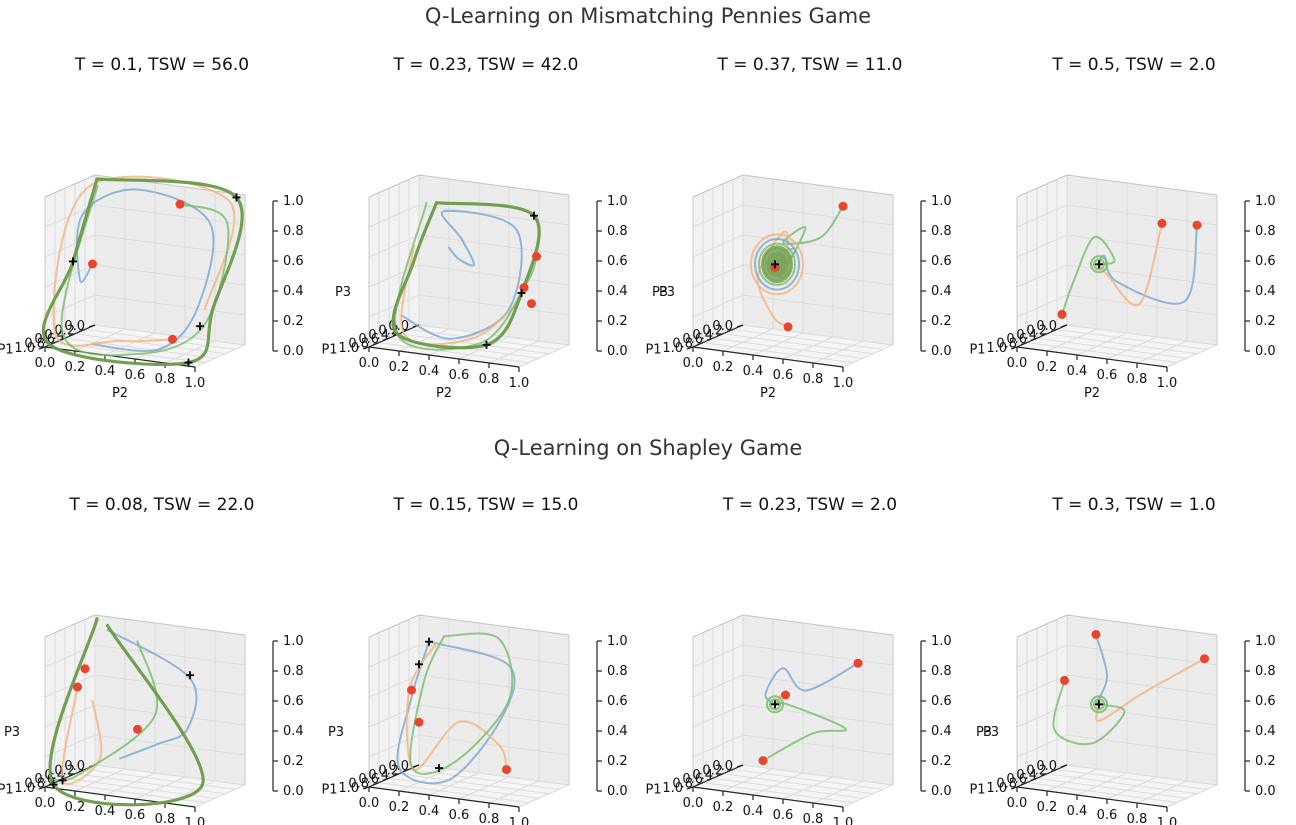 The height and width of the screenshot is (825, 1296). Describe the element at coordinates (486, 65) in the screenshot. I see `panel-title: T = 0.23, TSW = 42.0` at that location.